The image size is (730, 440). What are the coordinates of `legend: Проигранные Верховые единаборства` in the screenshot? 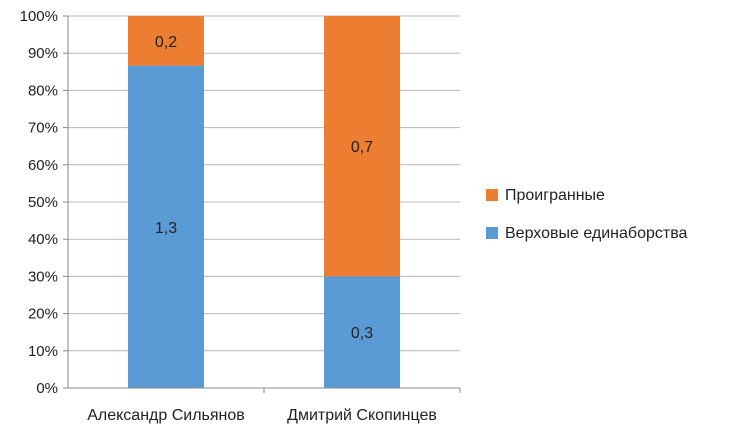 It's located at (587, 214).